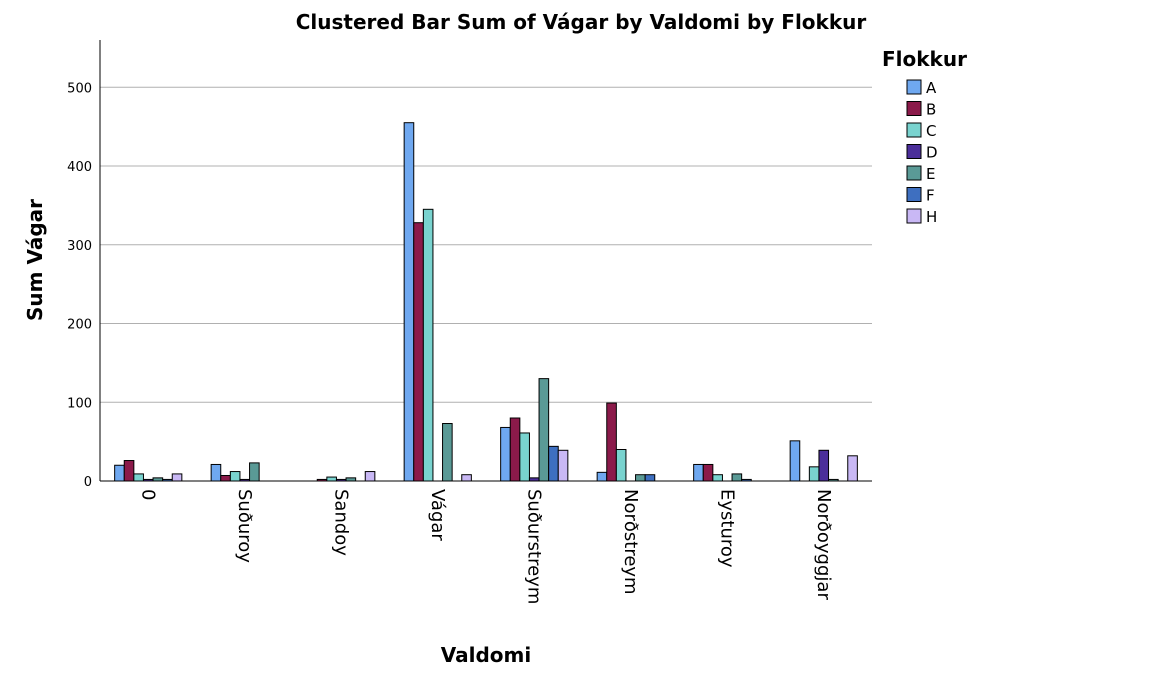 Image resolution: width=1164 pixels, height=685 pixels. What do you see at coordinates (931, 131) in the screenshot?
I see `legend-label-C: C` at bounding box center [931, 131].